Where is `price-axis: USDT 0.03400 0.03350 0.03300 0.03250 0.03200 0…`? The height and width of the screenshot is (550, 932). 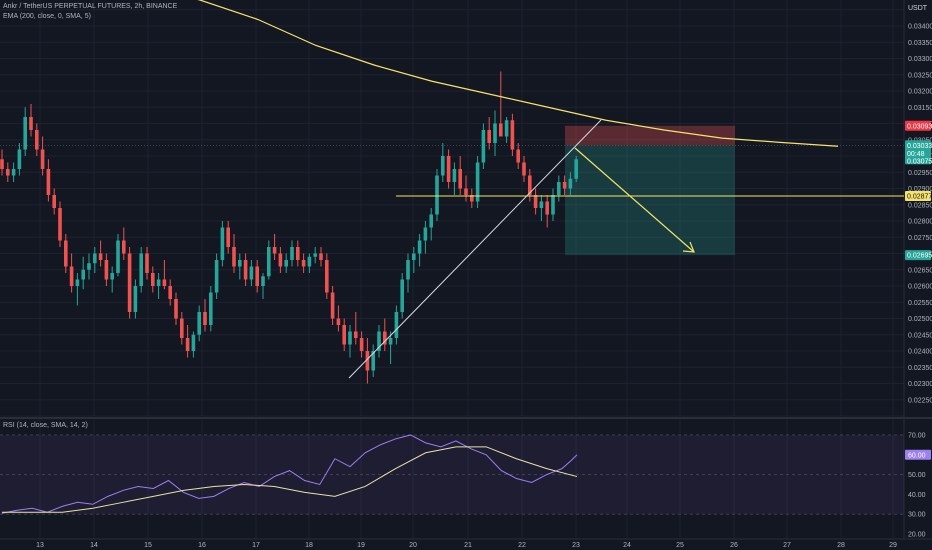 price-axis: USDT 0.03400 0.03350 0.03300 0.03250 0.03200 0… is located at coordinates (918, 204).